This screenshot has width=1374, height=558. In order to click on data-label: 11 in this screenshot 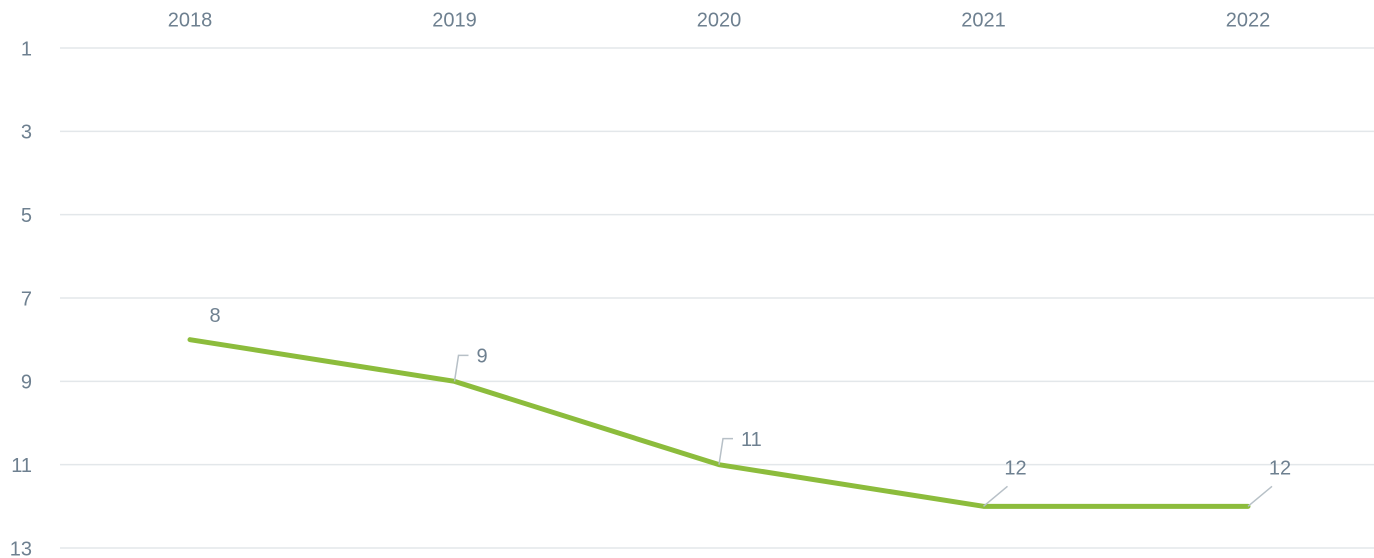, I will do `click(751, 440)`.